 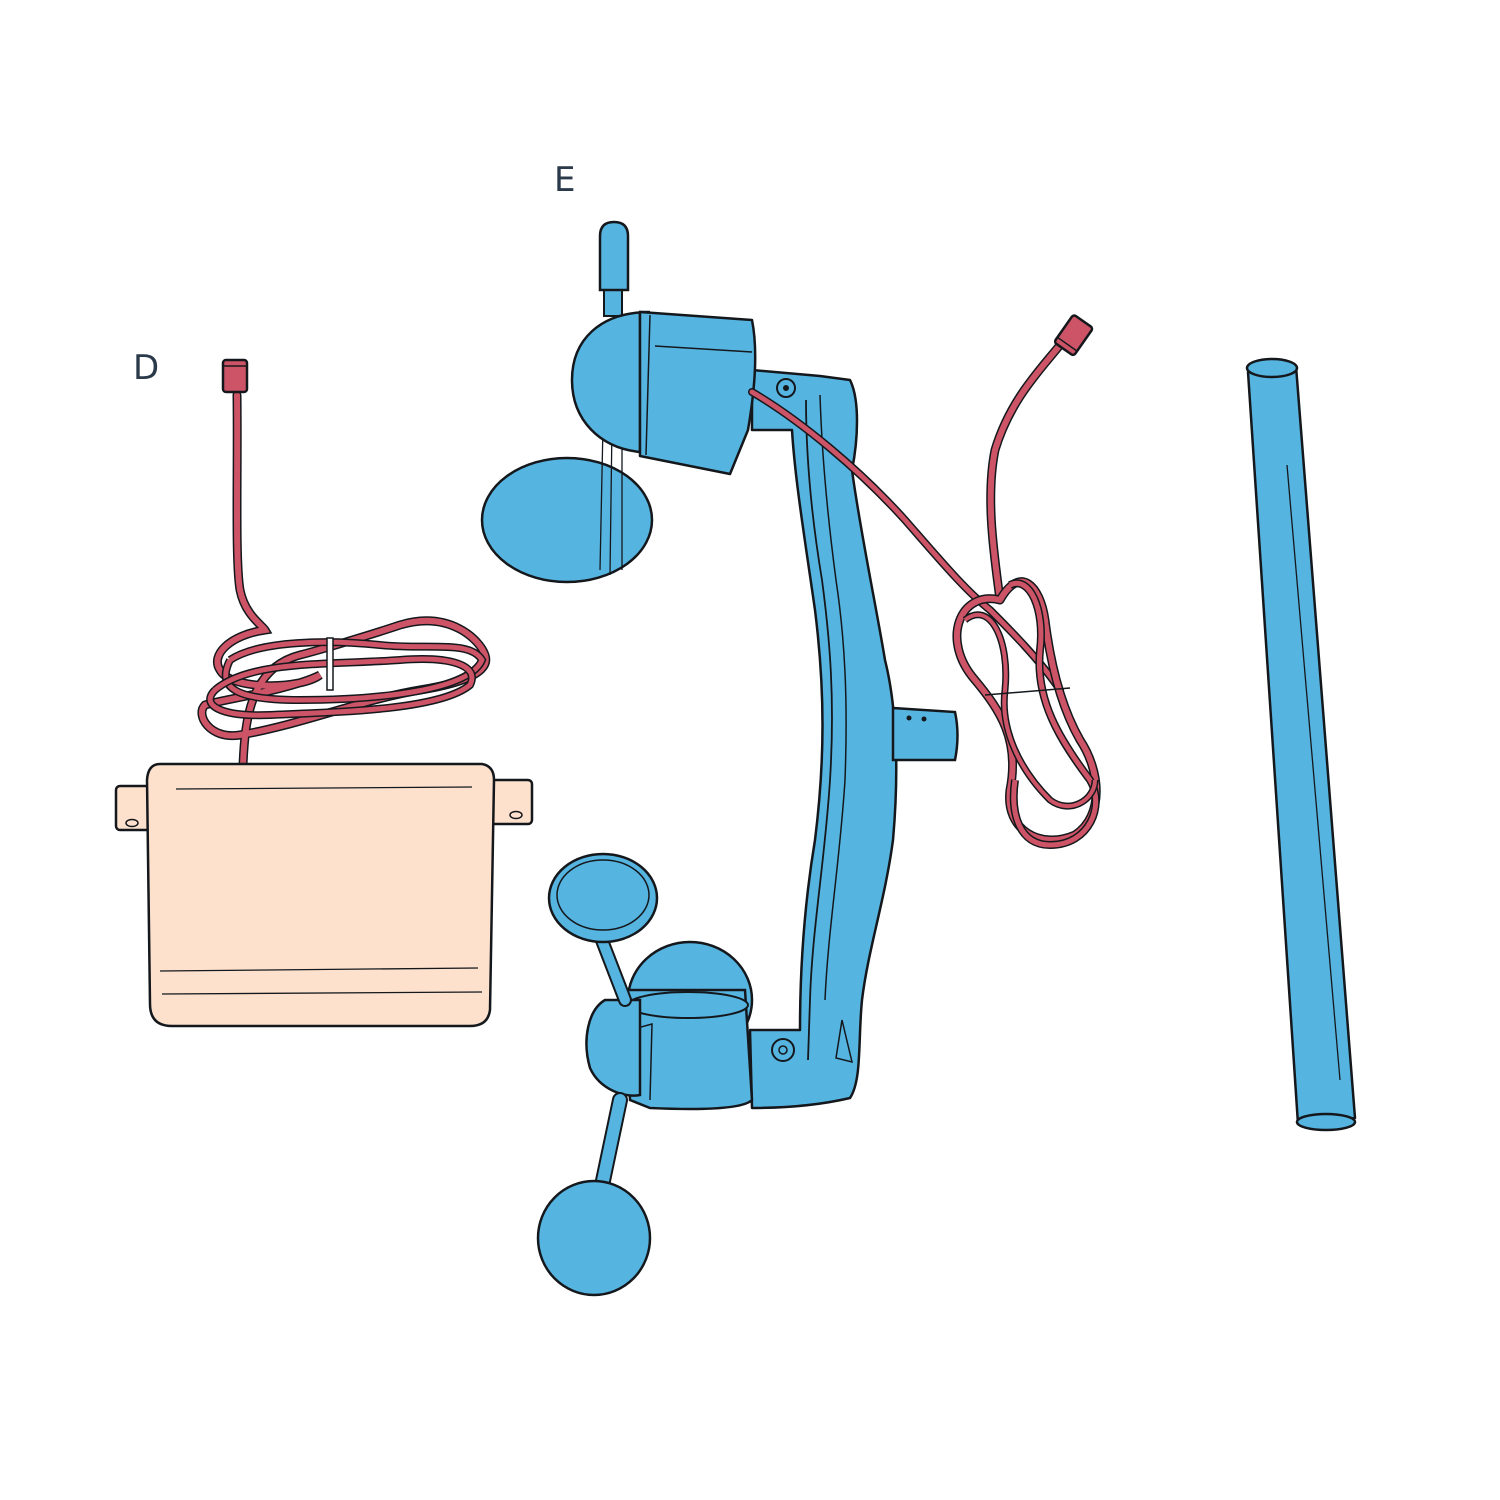 I want to click on part-e-top-head, so click(x=697, y=393).